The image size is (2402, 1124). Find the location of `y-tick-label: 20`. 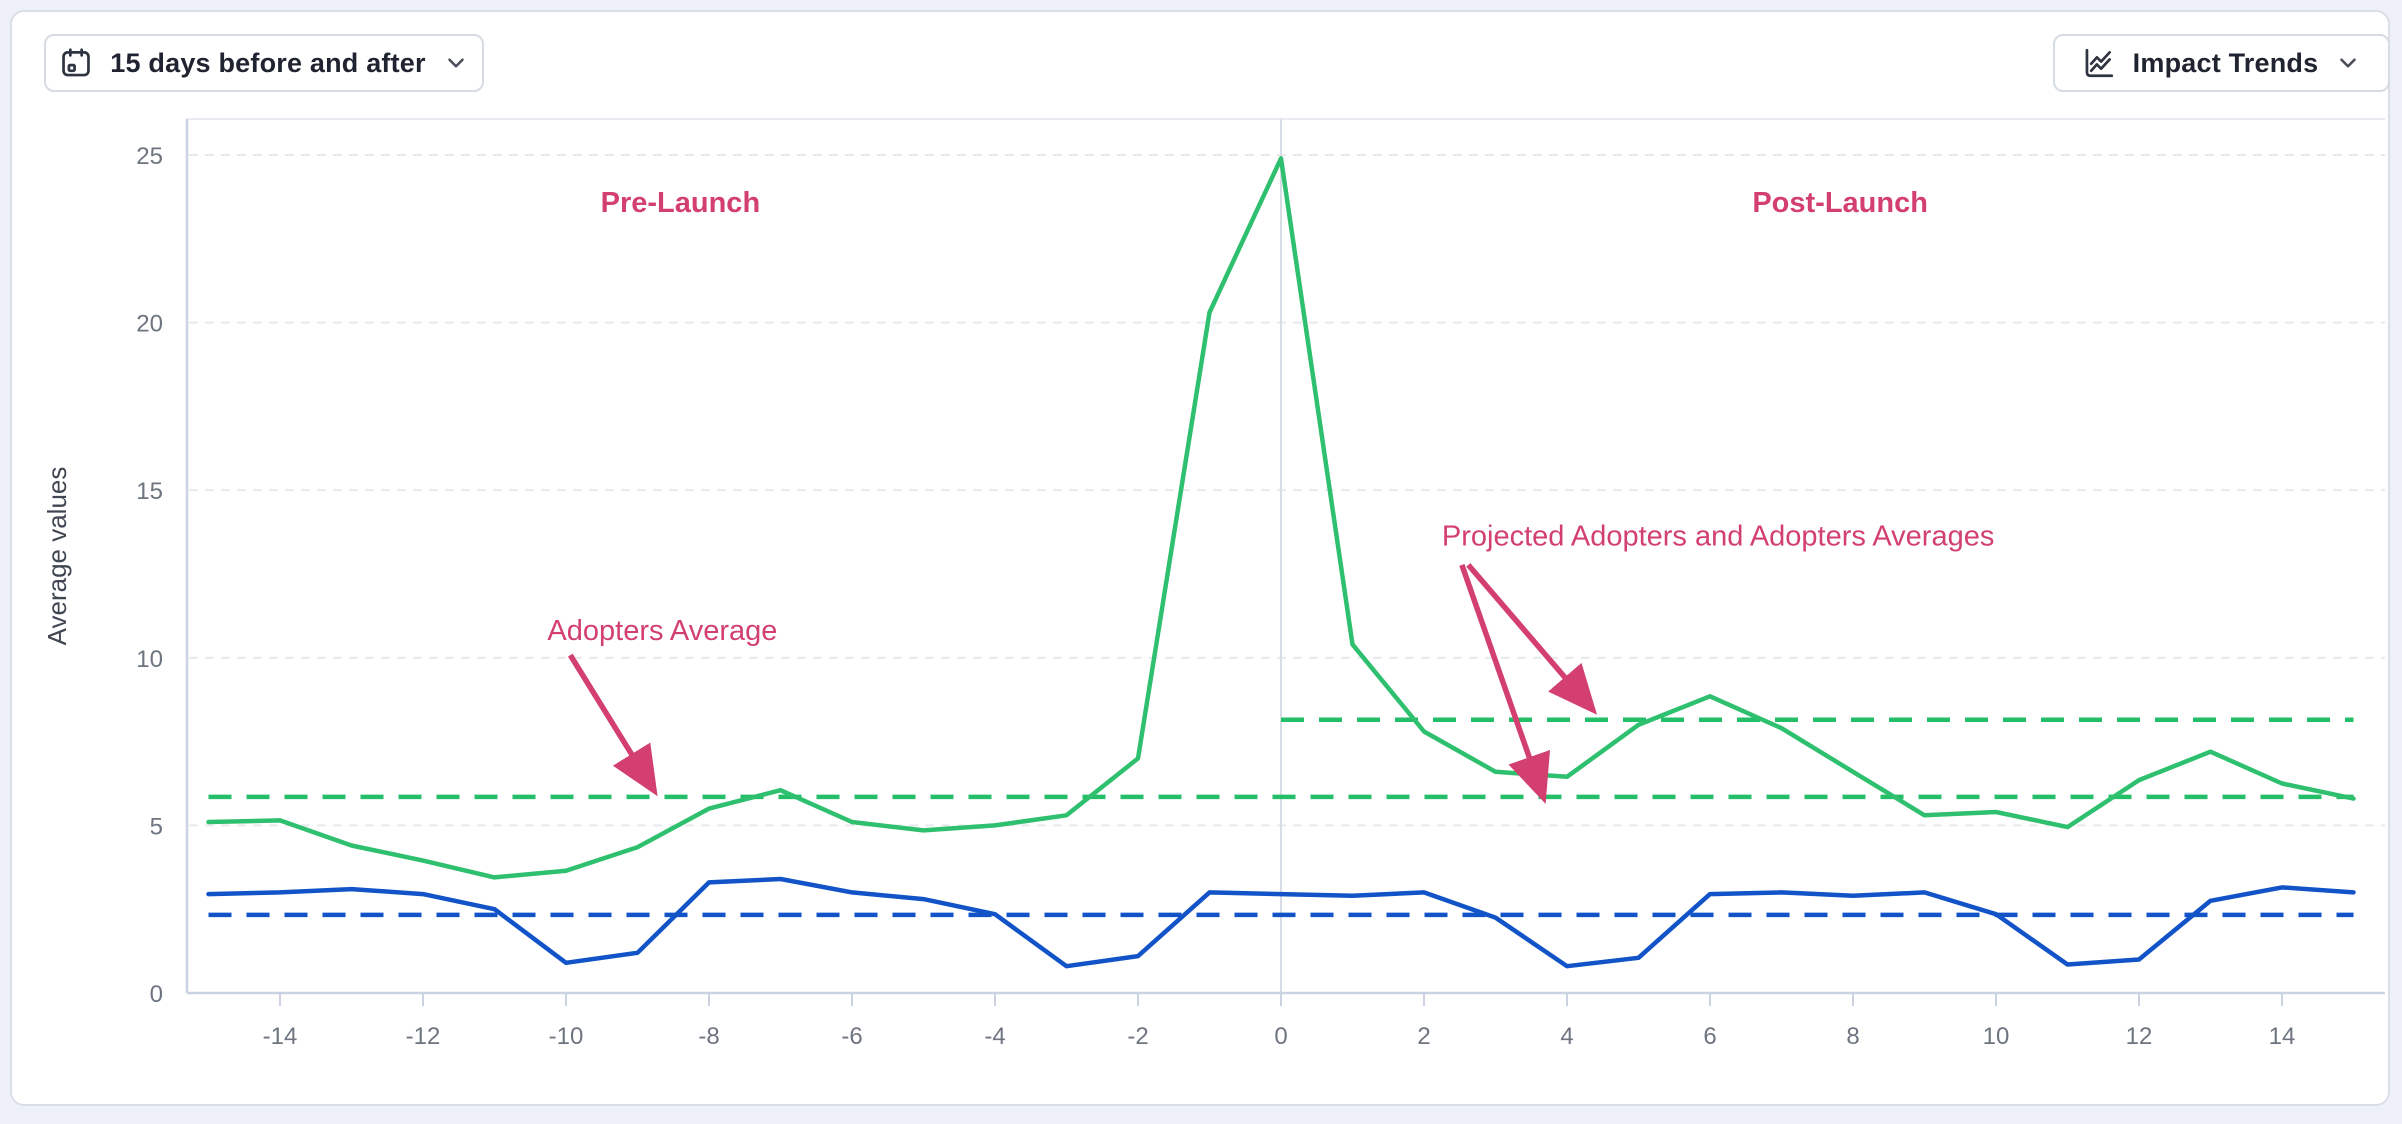

y-tick-label: 20 is located at coordinates (149, 324).